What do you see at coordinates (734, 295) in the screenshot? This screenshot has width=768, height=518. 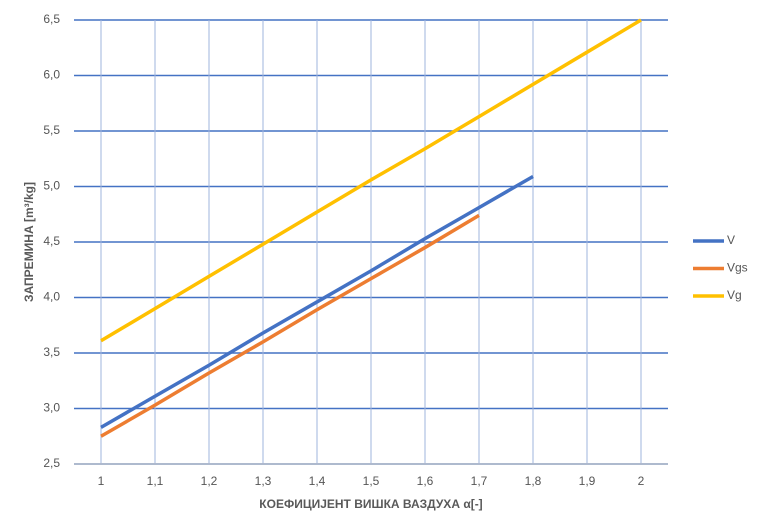 I see `legend-label: Vg` at bounding box center [734, 295].